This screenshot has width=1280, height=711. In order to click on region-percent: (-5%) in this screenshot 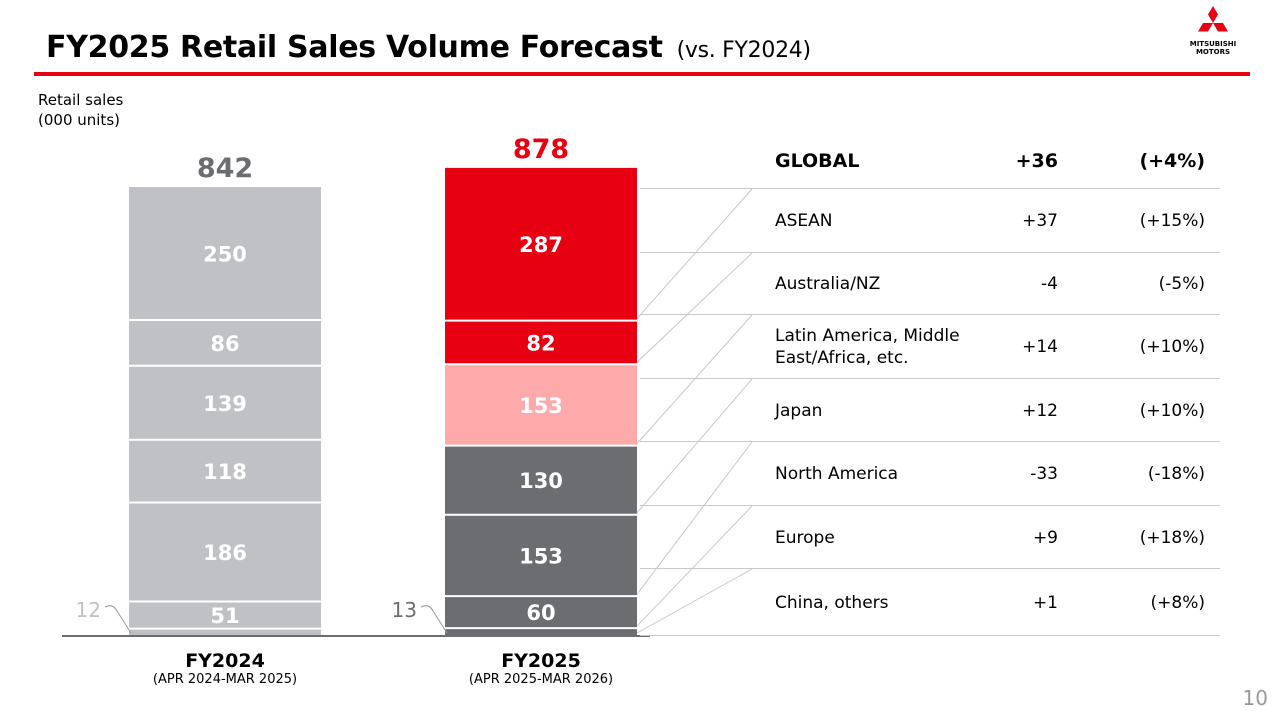, I will do `click(1181, 284)`.